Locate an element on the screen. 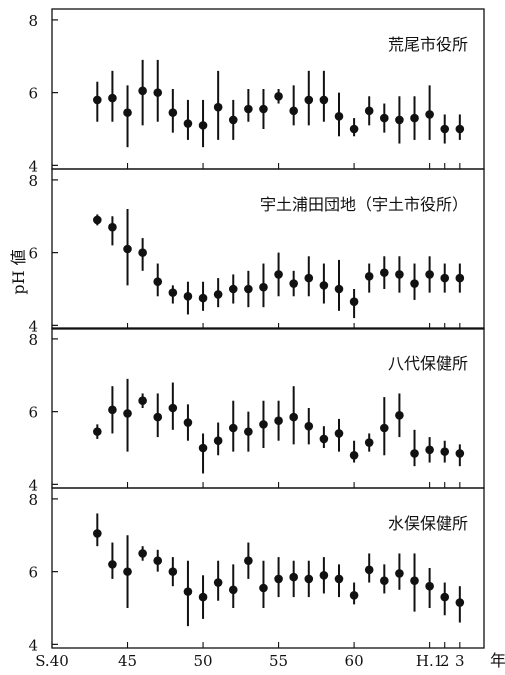 This screenshot has width=505, height=675. panel-title: 水俣保健所 is located at coordinates (428, 523).